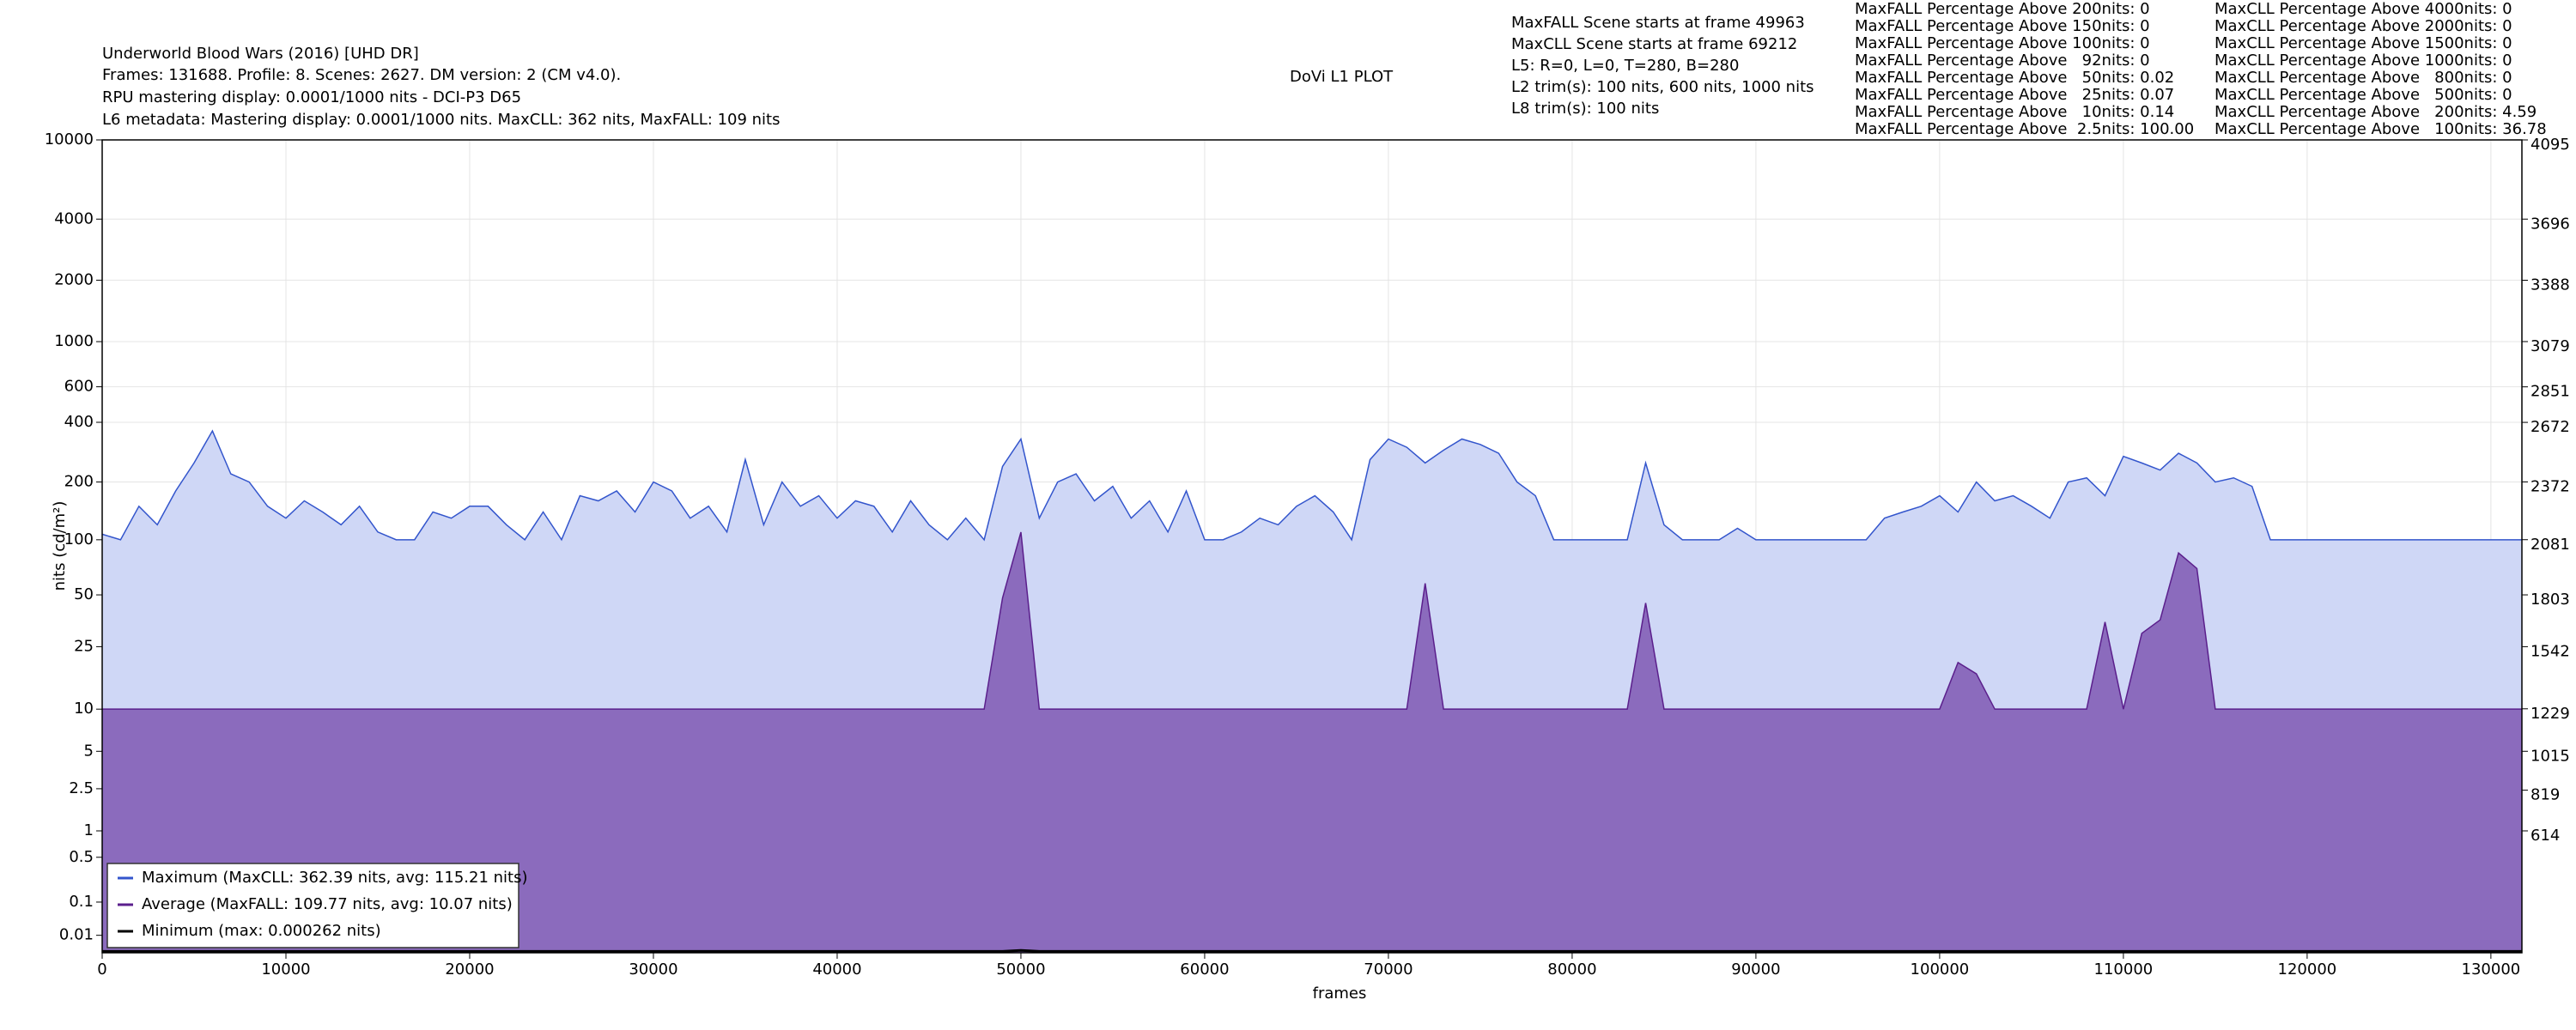 Image resolution: width=2576 pixels, height=1030 pixels. What do you see at coordinates (2545, 795) in the screenshot?
I see `y2-tick-label: 819` at bounding box center [2545, 795].